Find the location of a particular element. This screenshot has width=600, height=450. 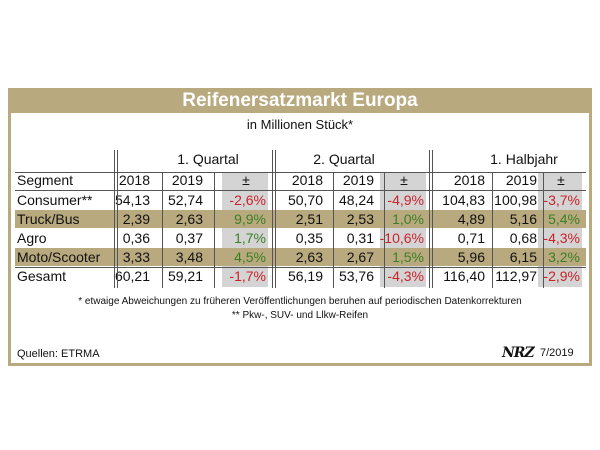

period-group-header: 2. Quartal is located at coordinates (344, 159).